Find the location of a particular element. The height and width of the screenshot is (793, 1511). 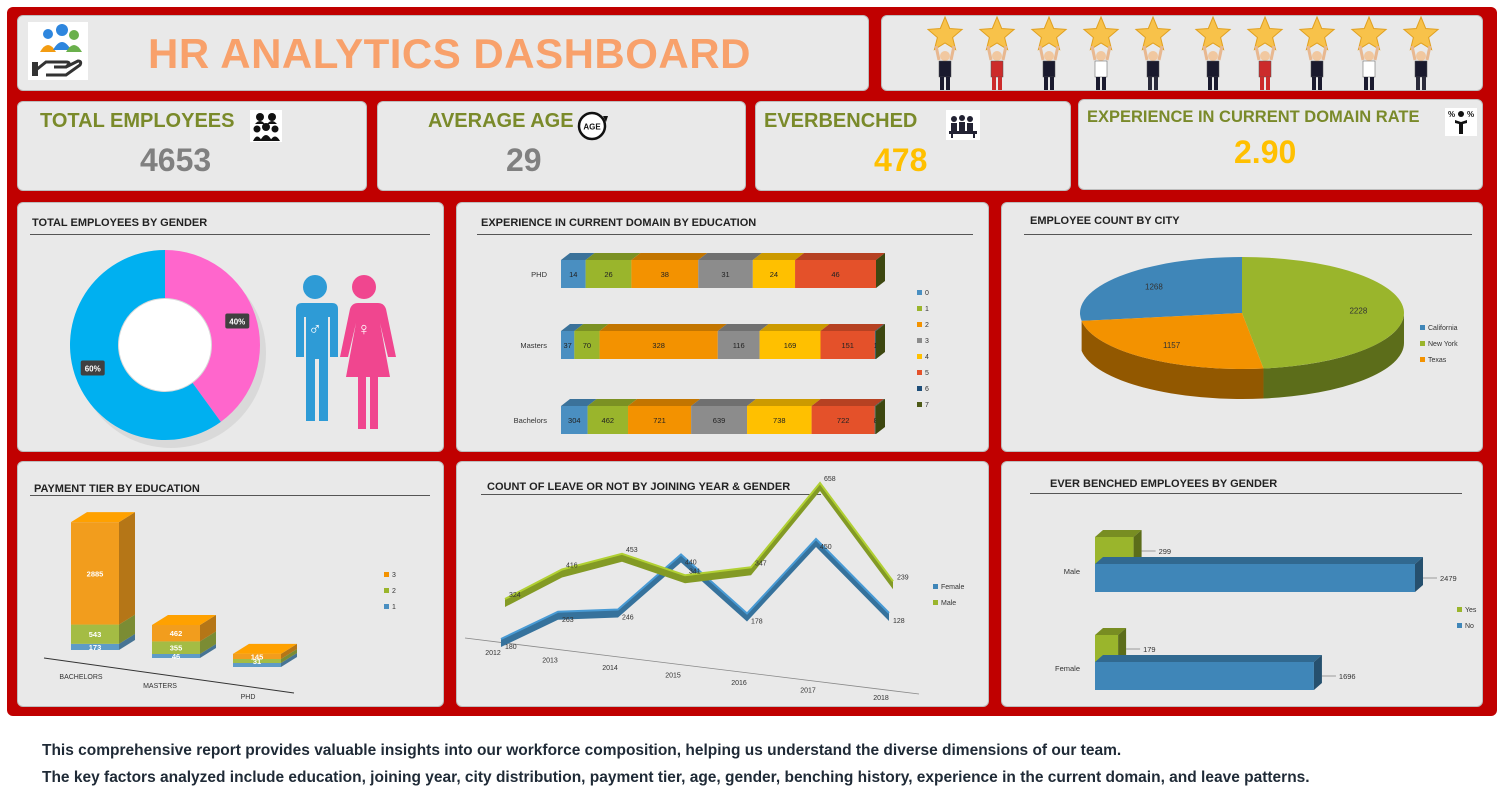

female-figure-icon: ♀ is located at coordinates (368, 352).